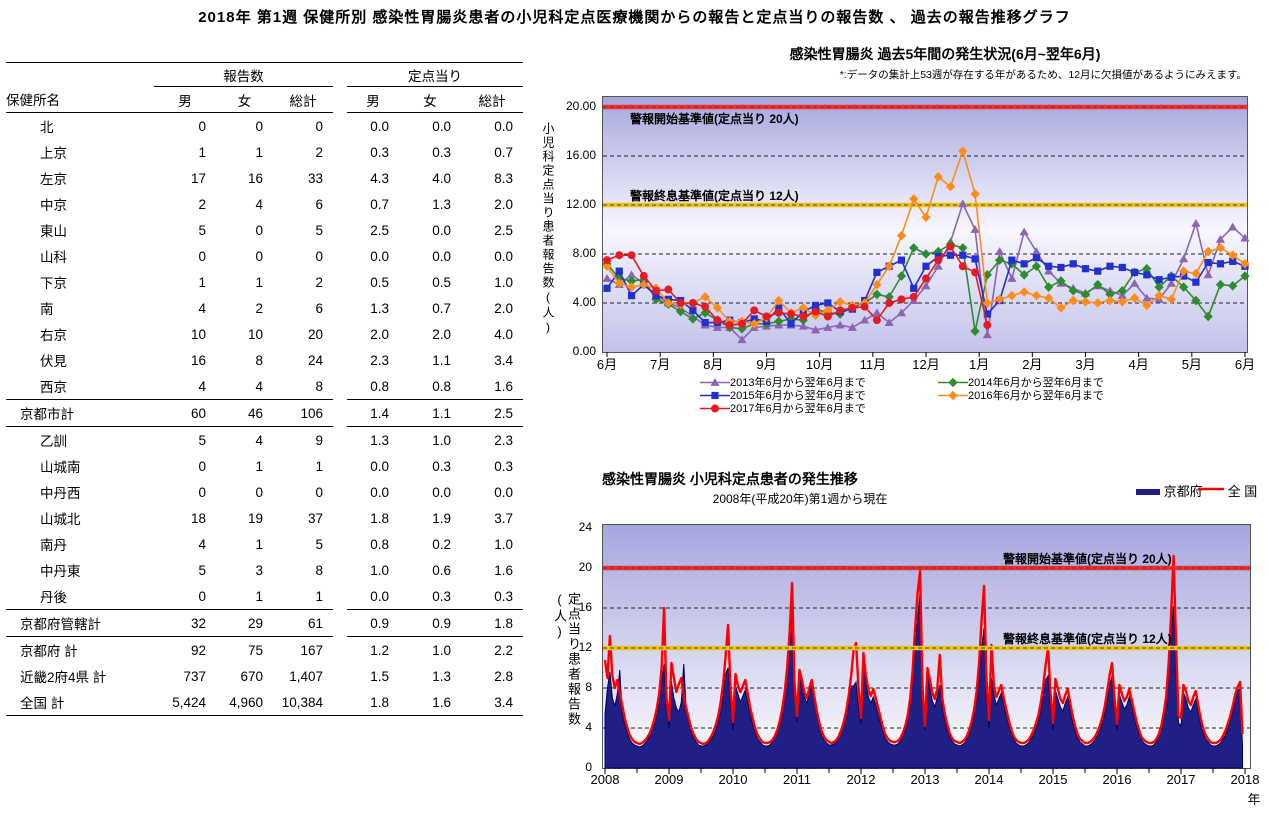  What do you see at coordinates (1036, 396) in the screenshot?
I see `chart1-legend-label: 2016年6月から翌年6月まで` at bounding box center [1036, 396].